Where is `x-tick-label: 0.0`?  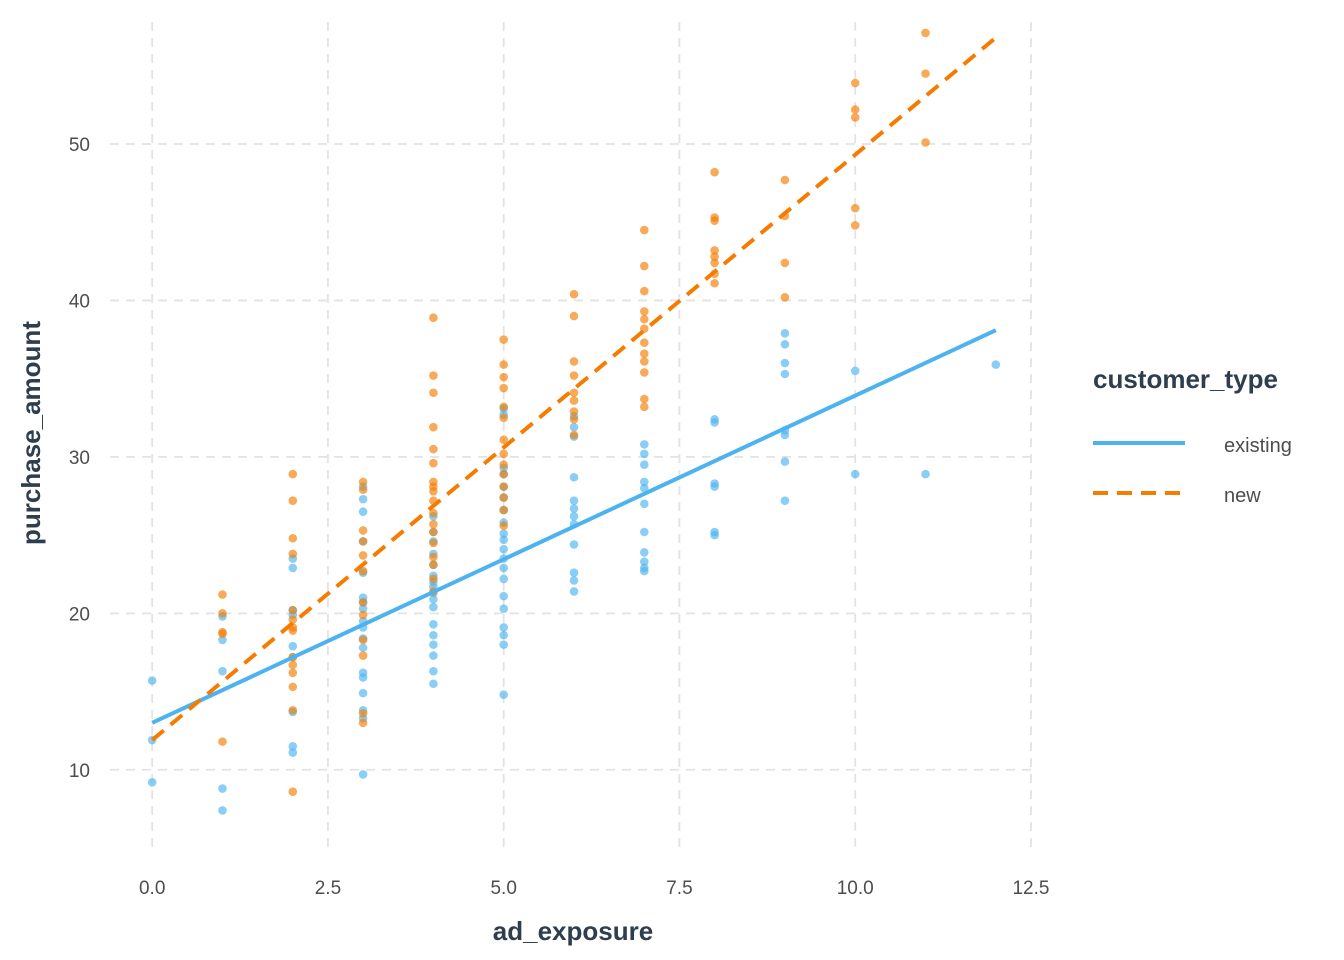 x-tick-label: 0.0 is located at coordinates (152, 888).